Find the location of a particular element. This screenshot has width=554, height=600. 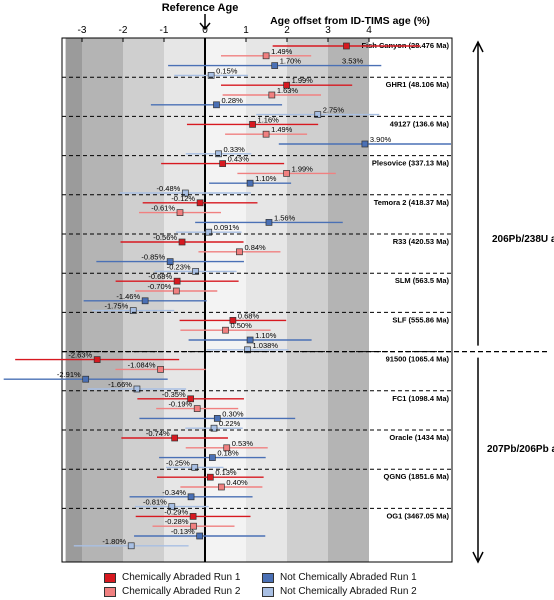

band-right-white is located at coordinates (410, 300).